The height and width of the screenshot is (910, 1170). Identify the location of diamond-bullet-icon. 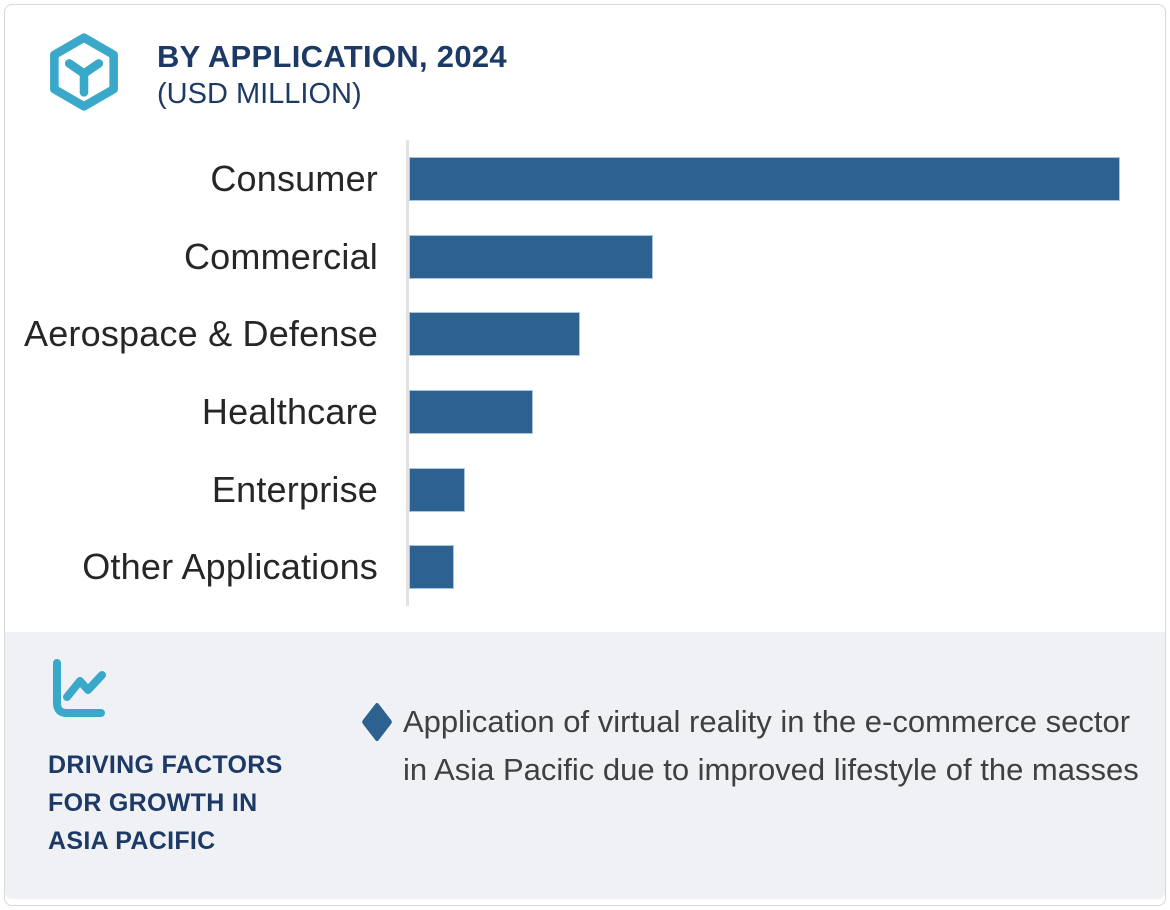
(377, 722).